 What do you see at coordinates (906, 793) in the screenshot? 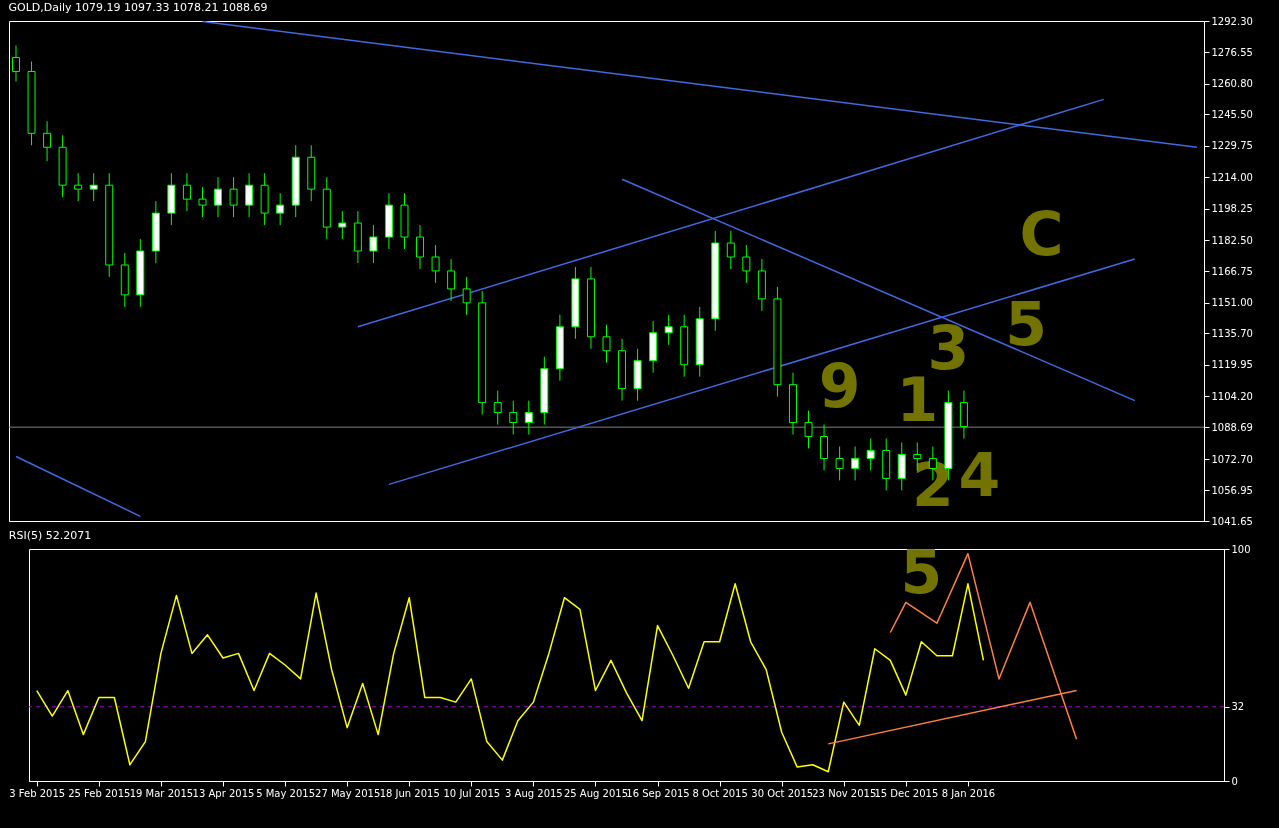
I see `x-tick-label: 15 Dec 2015` at bounding box center [906, 793].